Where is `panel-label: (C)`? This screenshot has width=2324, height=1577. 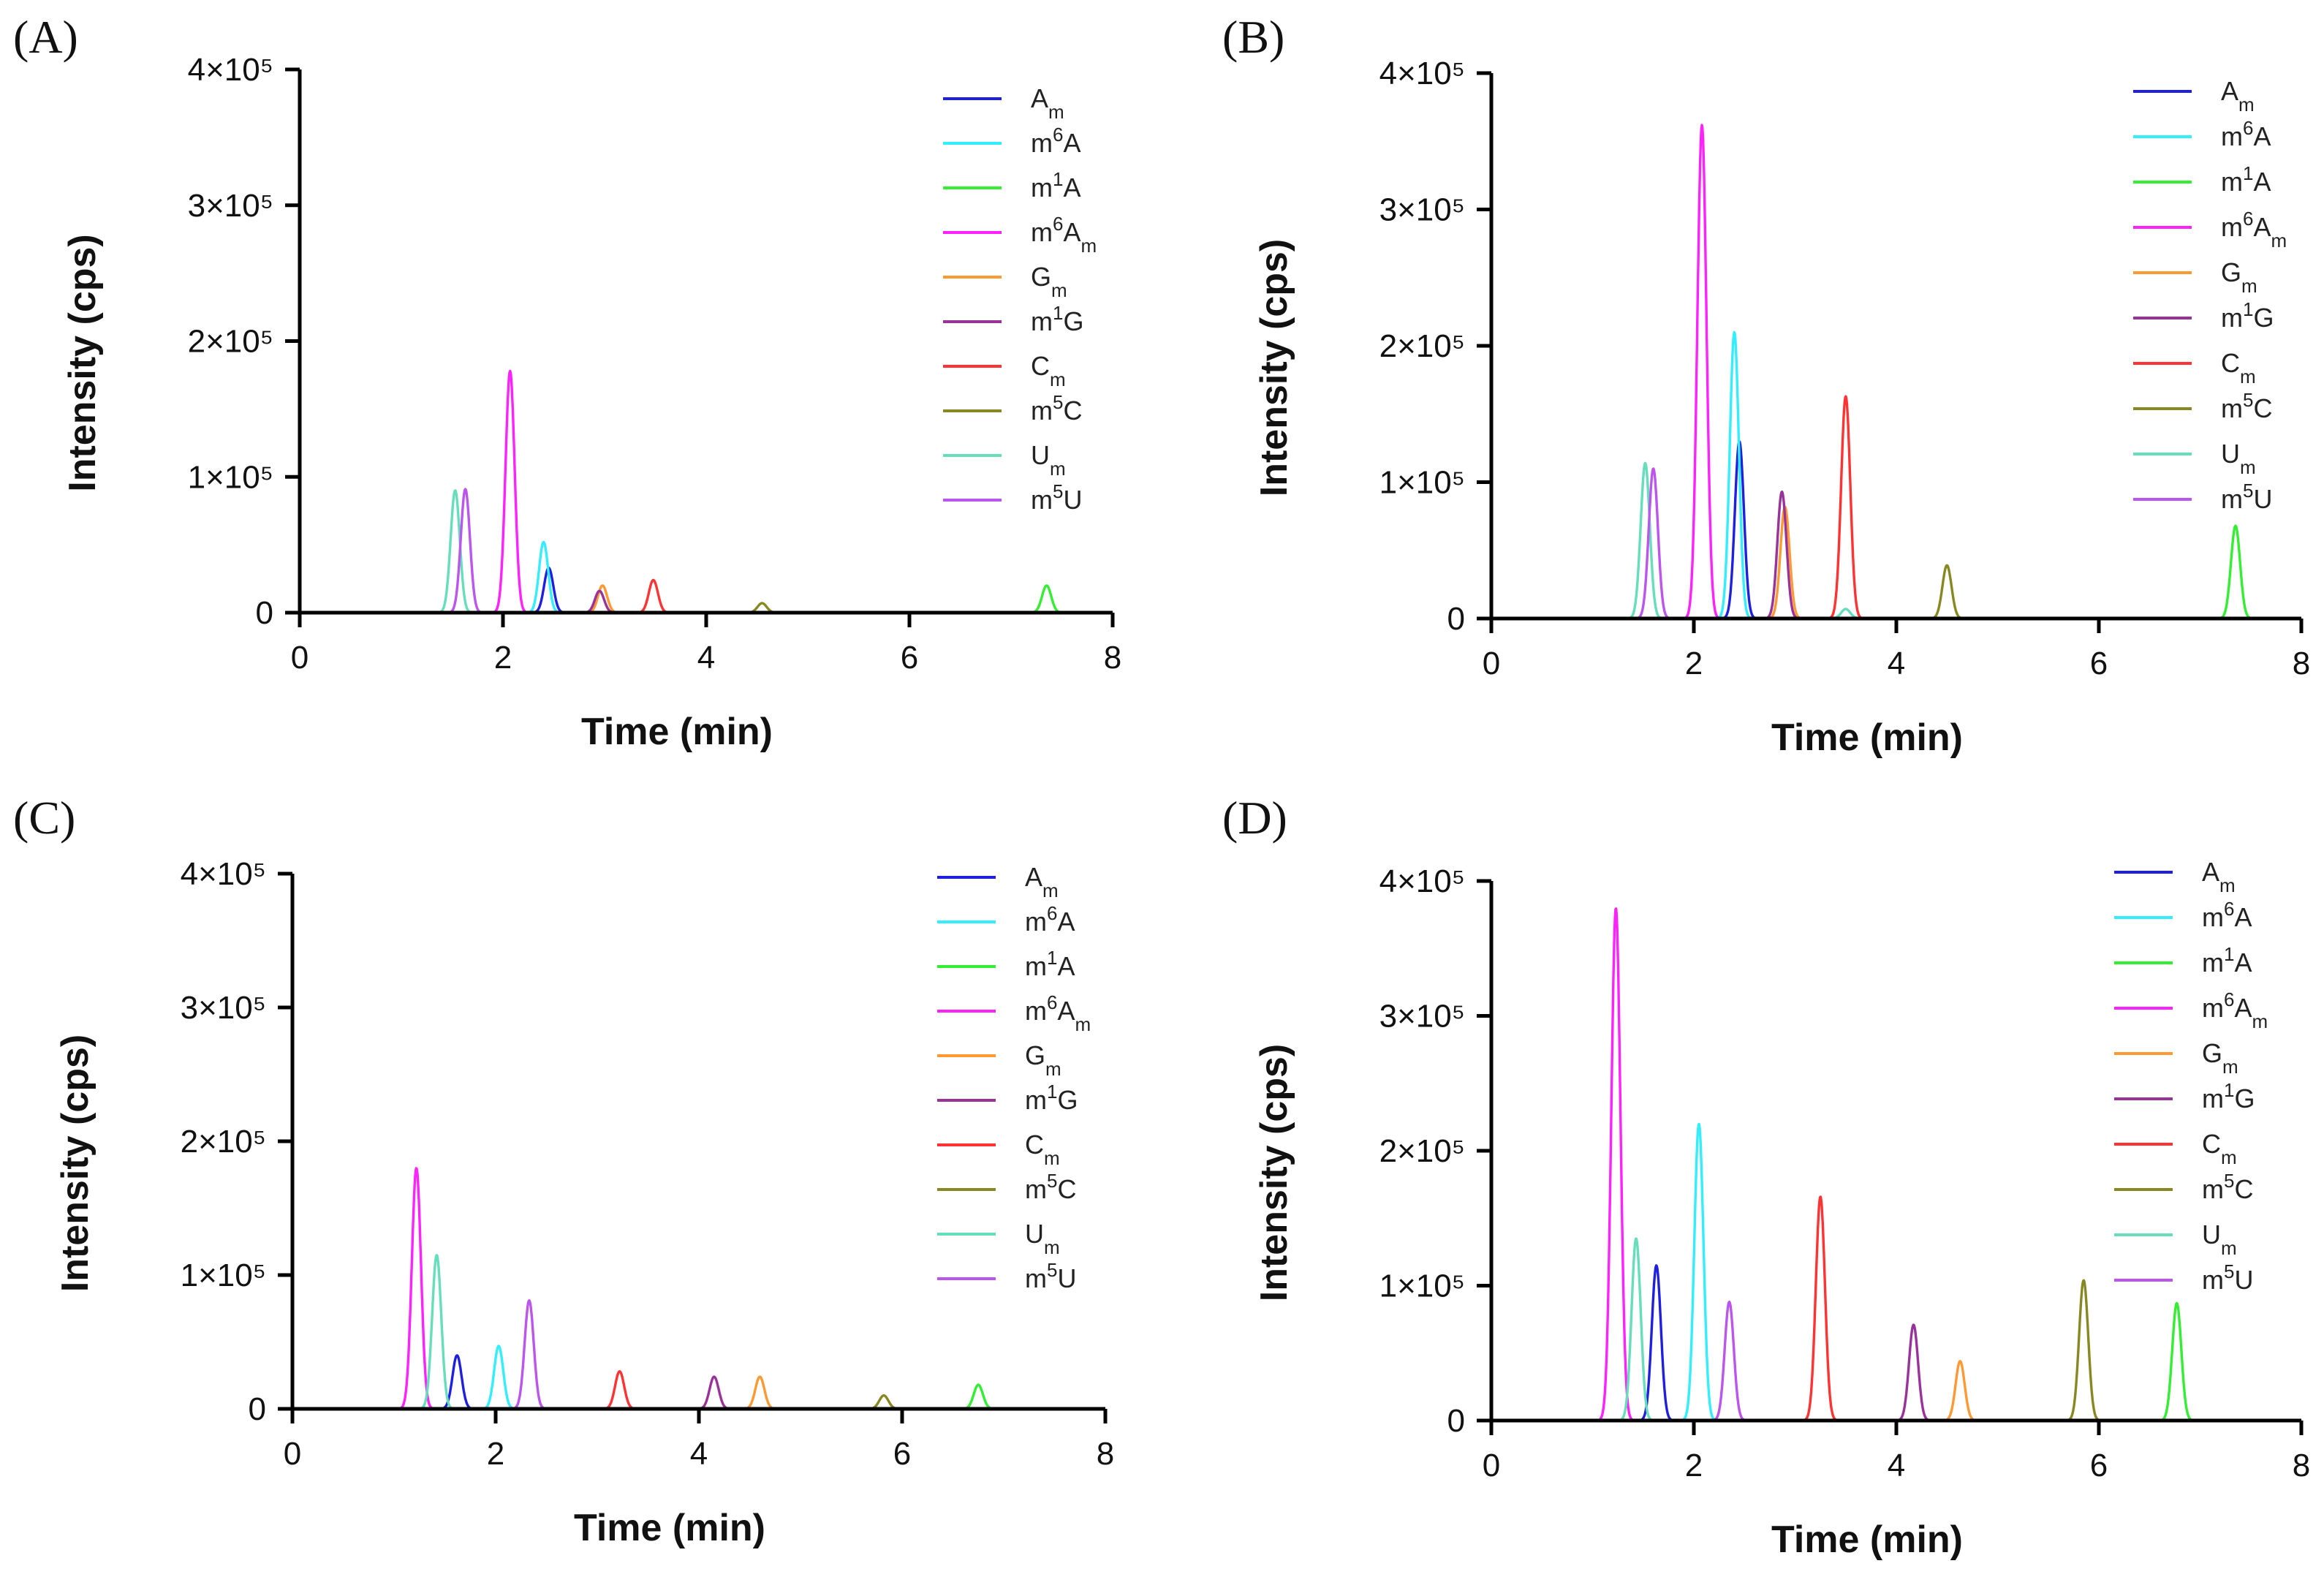
panel-label: (C) is located at coordinates (44, 818).